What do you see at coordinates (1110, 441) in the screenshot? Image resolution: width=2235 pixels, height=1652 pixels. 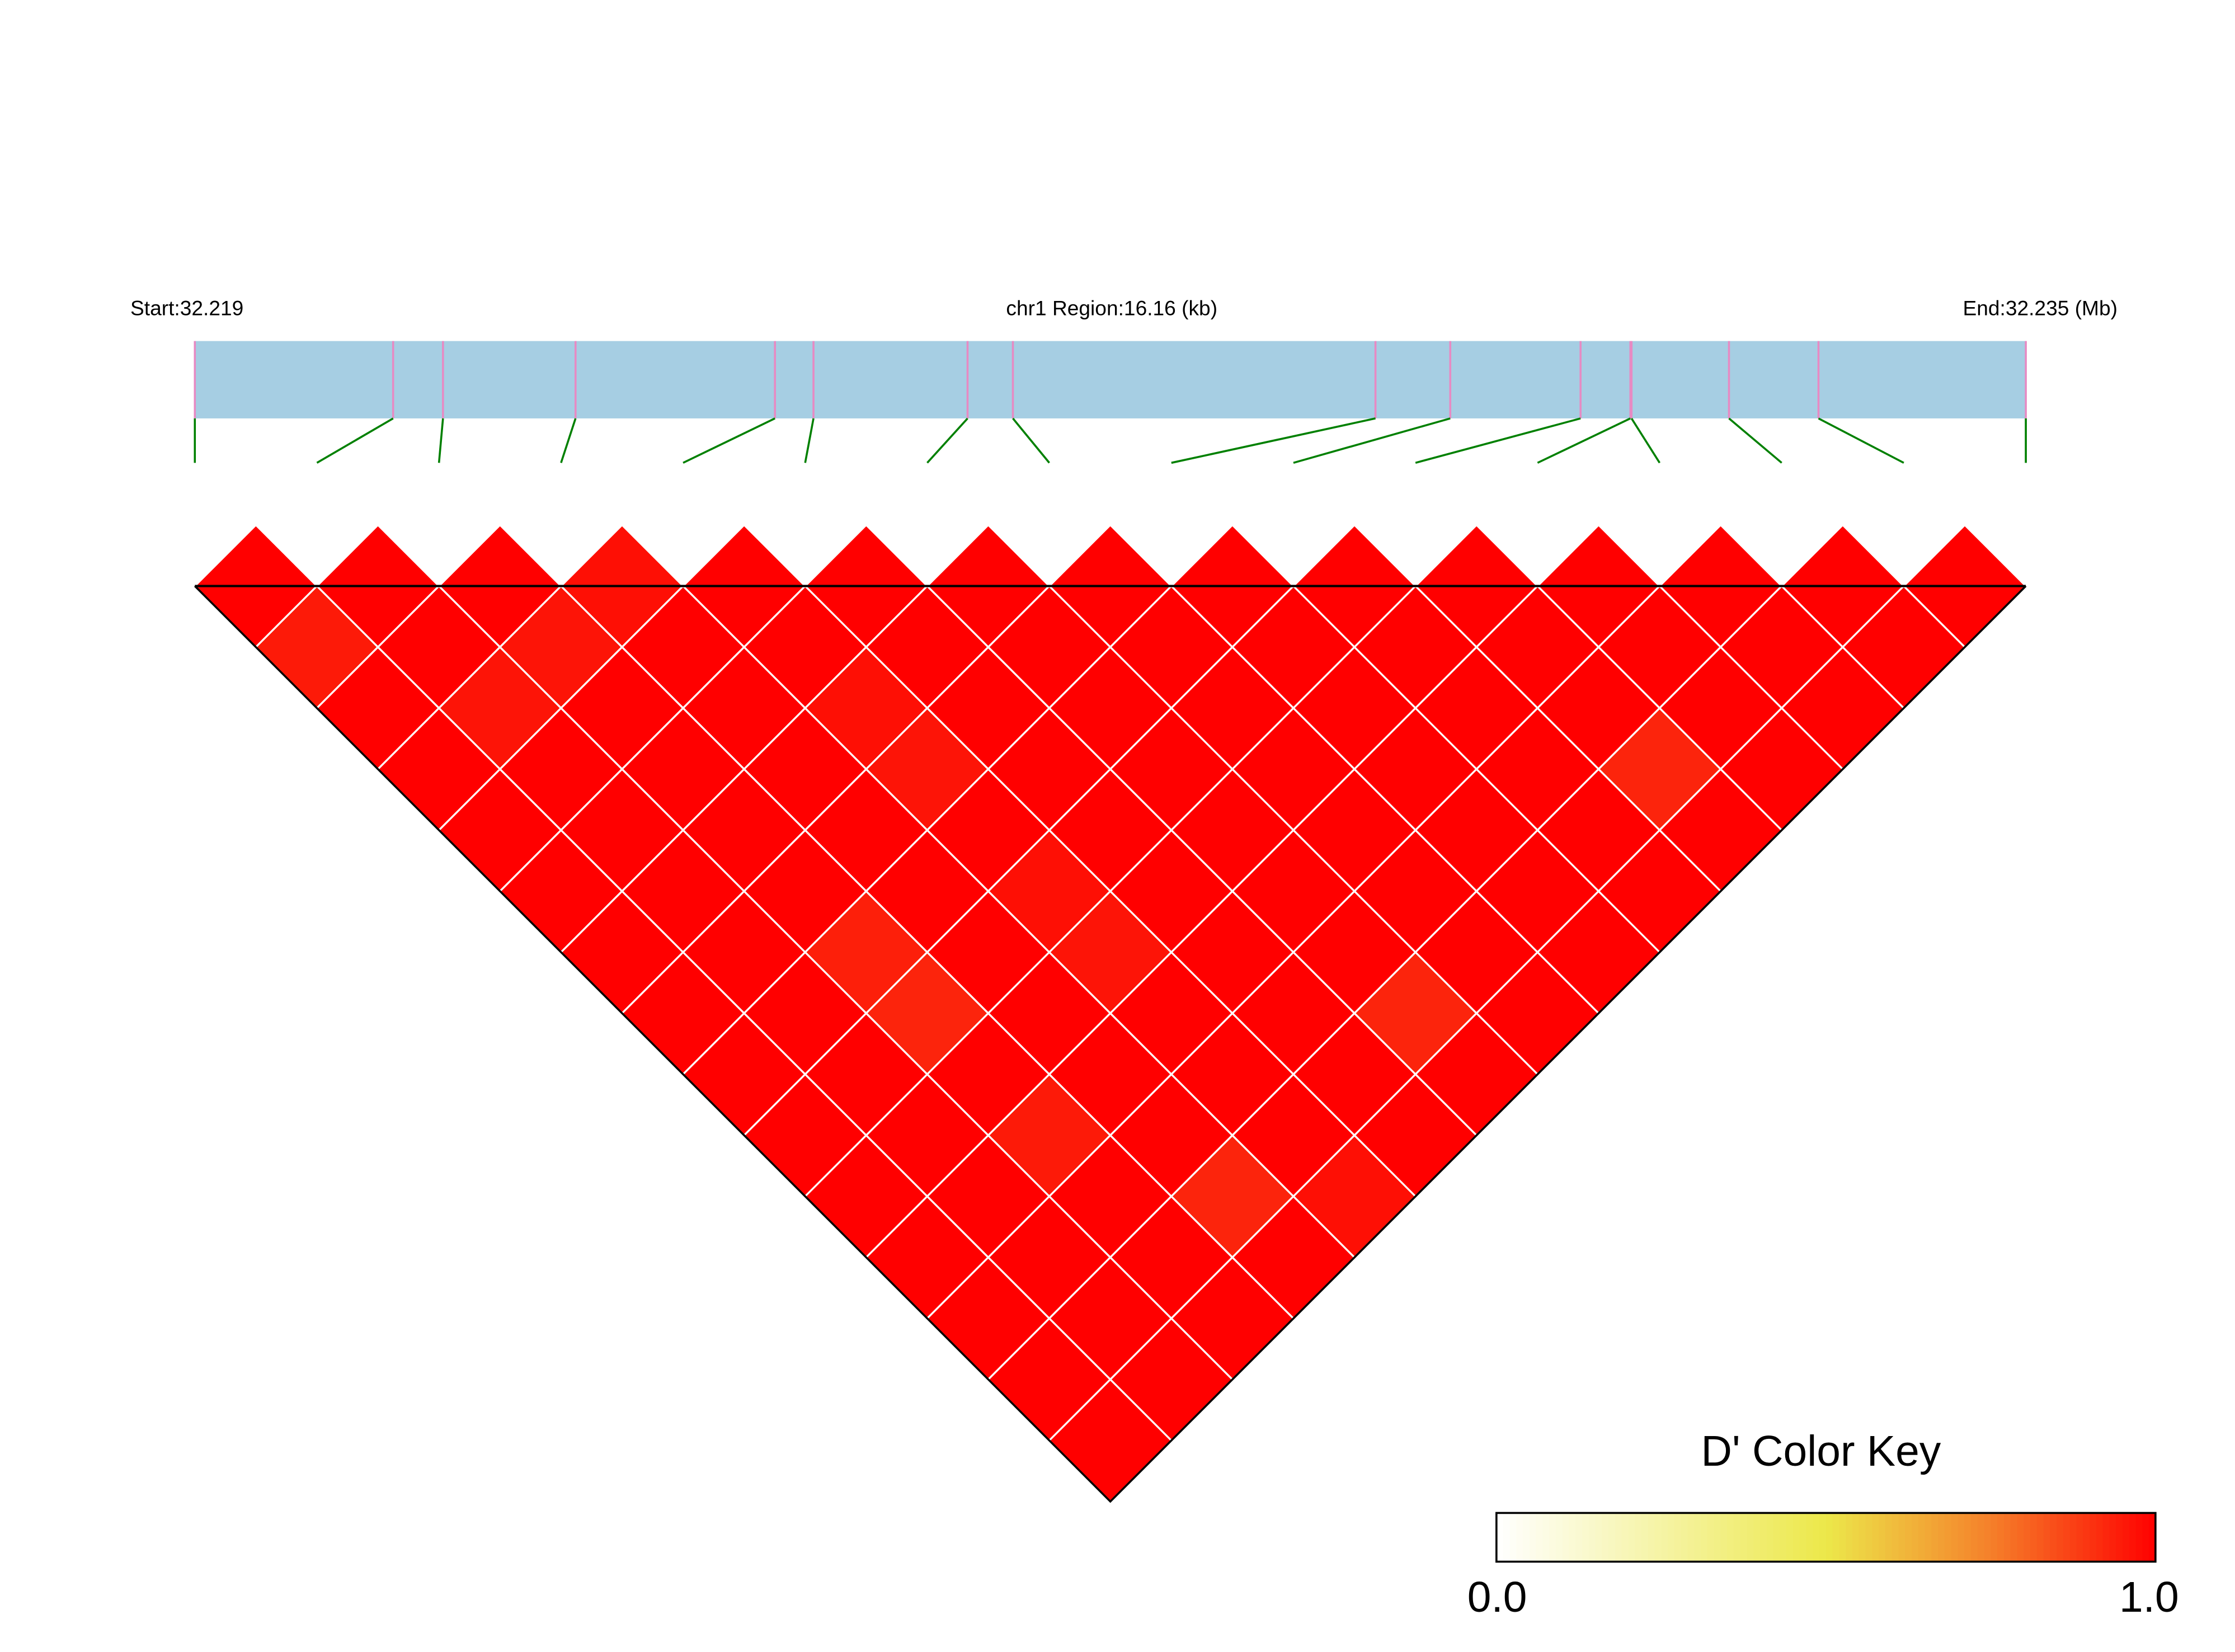 I see `snp-connectors` at bounding box center [1110, 441].